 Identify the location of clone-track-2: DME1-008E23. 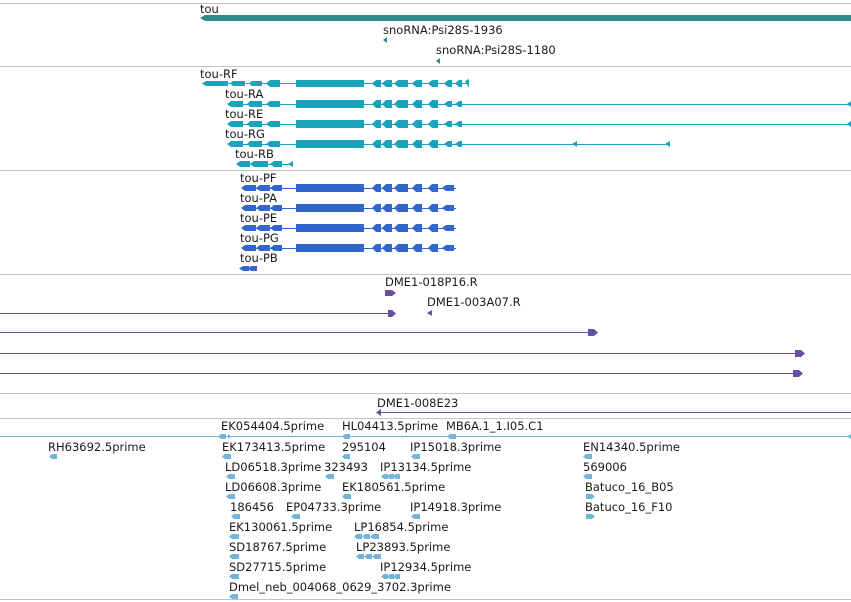
(613, 406).